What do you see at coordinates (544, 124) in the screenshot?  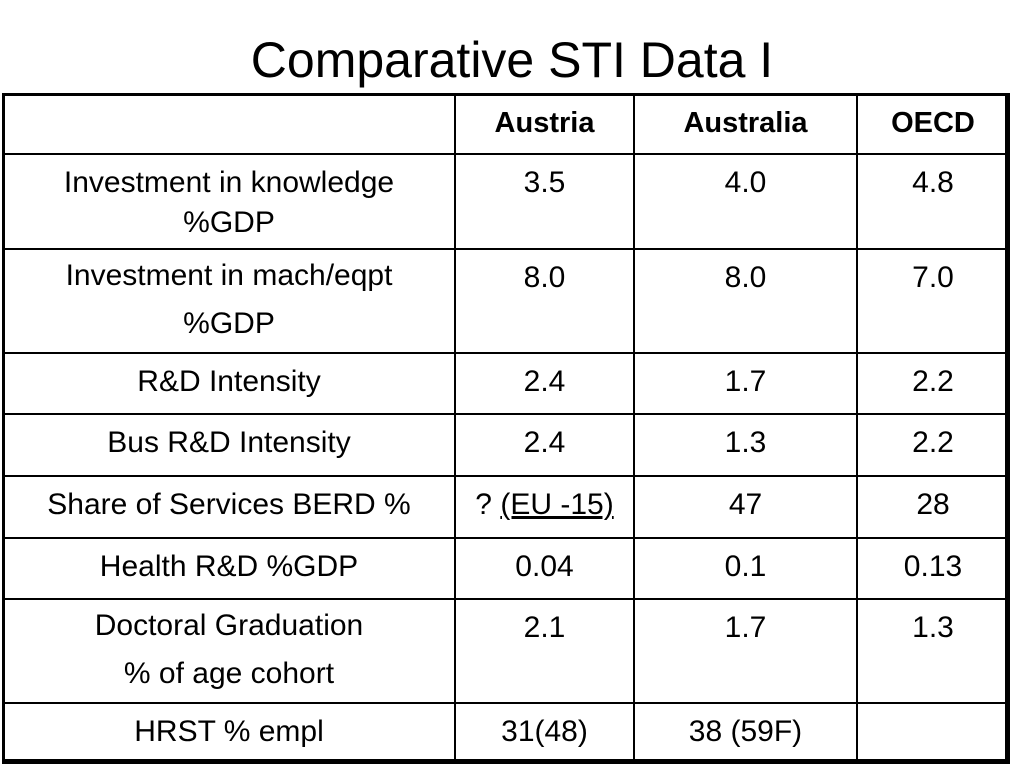 I see `column-header-austria: Austria` at bounding box center [544, 124].